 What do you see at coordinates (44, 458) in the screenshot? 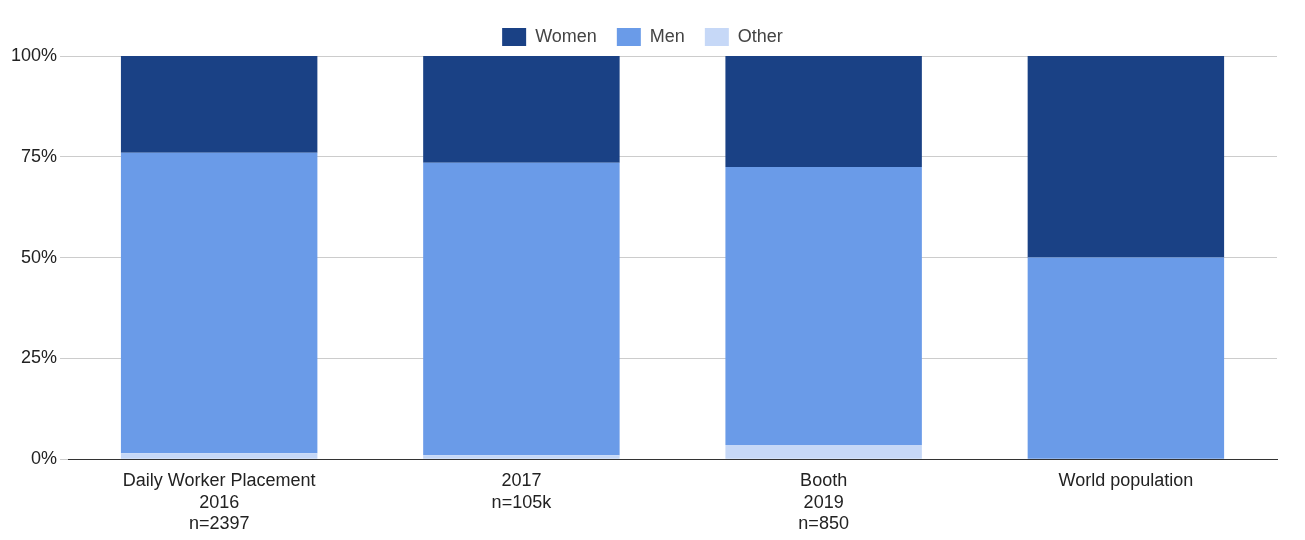
I see `y-tick-label: 0%` at bounding box center [44, 458].